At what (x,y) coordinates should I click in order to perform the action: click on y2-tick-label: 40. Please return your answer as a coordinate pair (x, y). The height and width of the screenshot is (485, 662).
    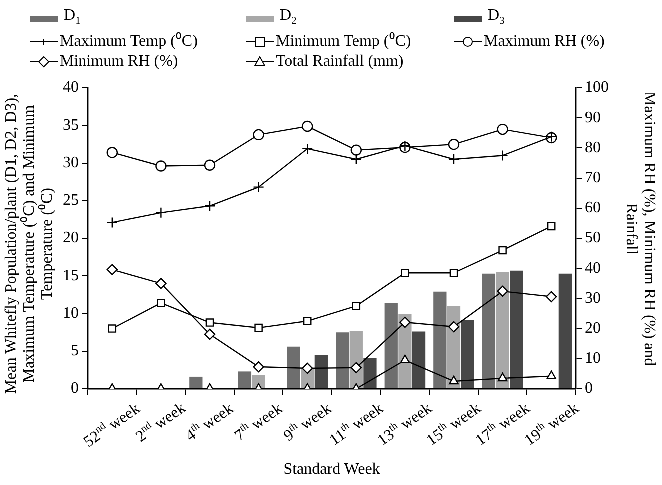
    Looking at the image, I should click on (593, 268).